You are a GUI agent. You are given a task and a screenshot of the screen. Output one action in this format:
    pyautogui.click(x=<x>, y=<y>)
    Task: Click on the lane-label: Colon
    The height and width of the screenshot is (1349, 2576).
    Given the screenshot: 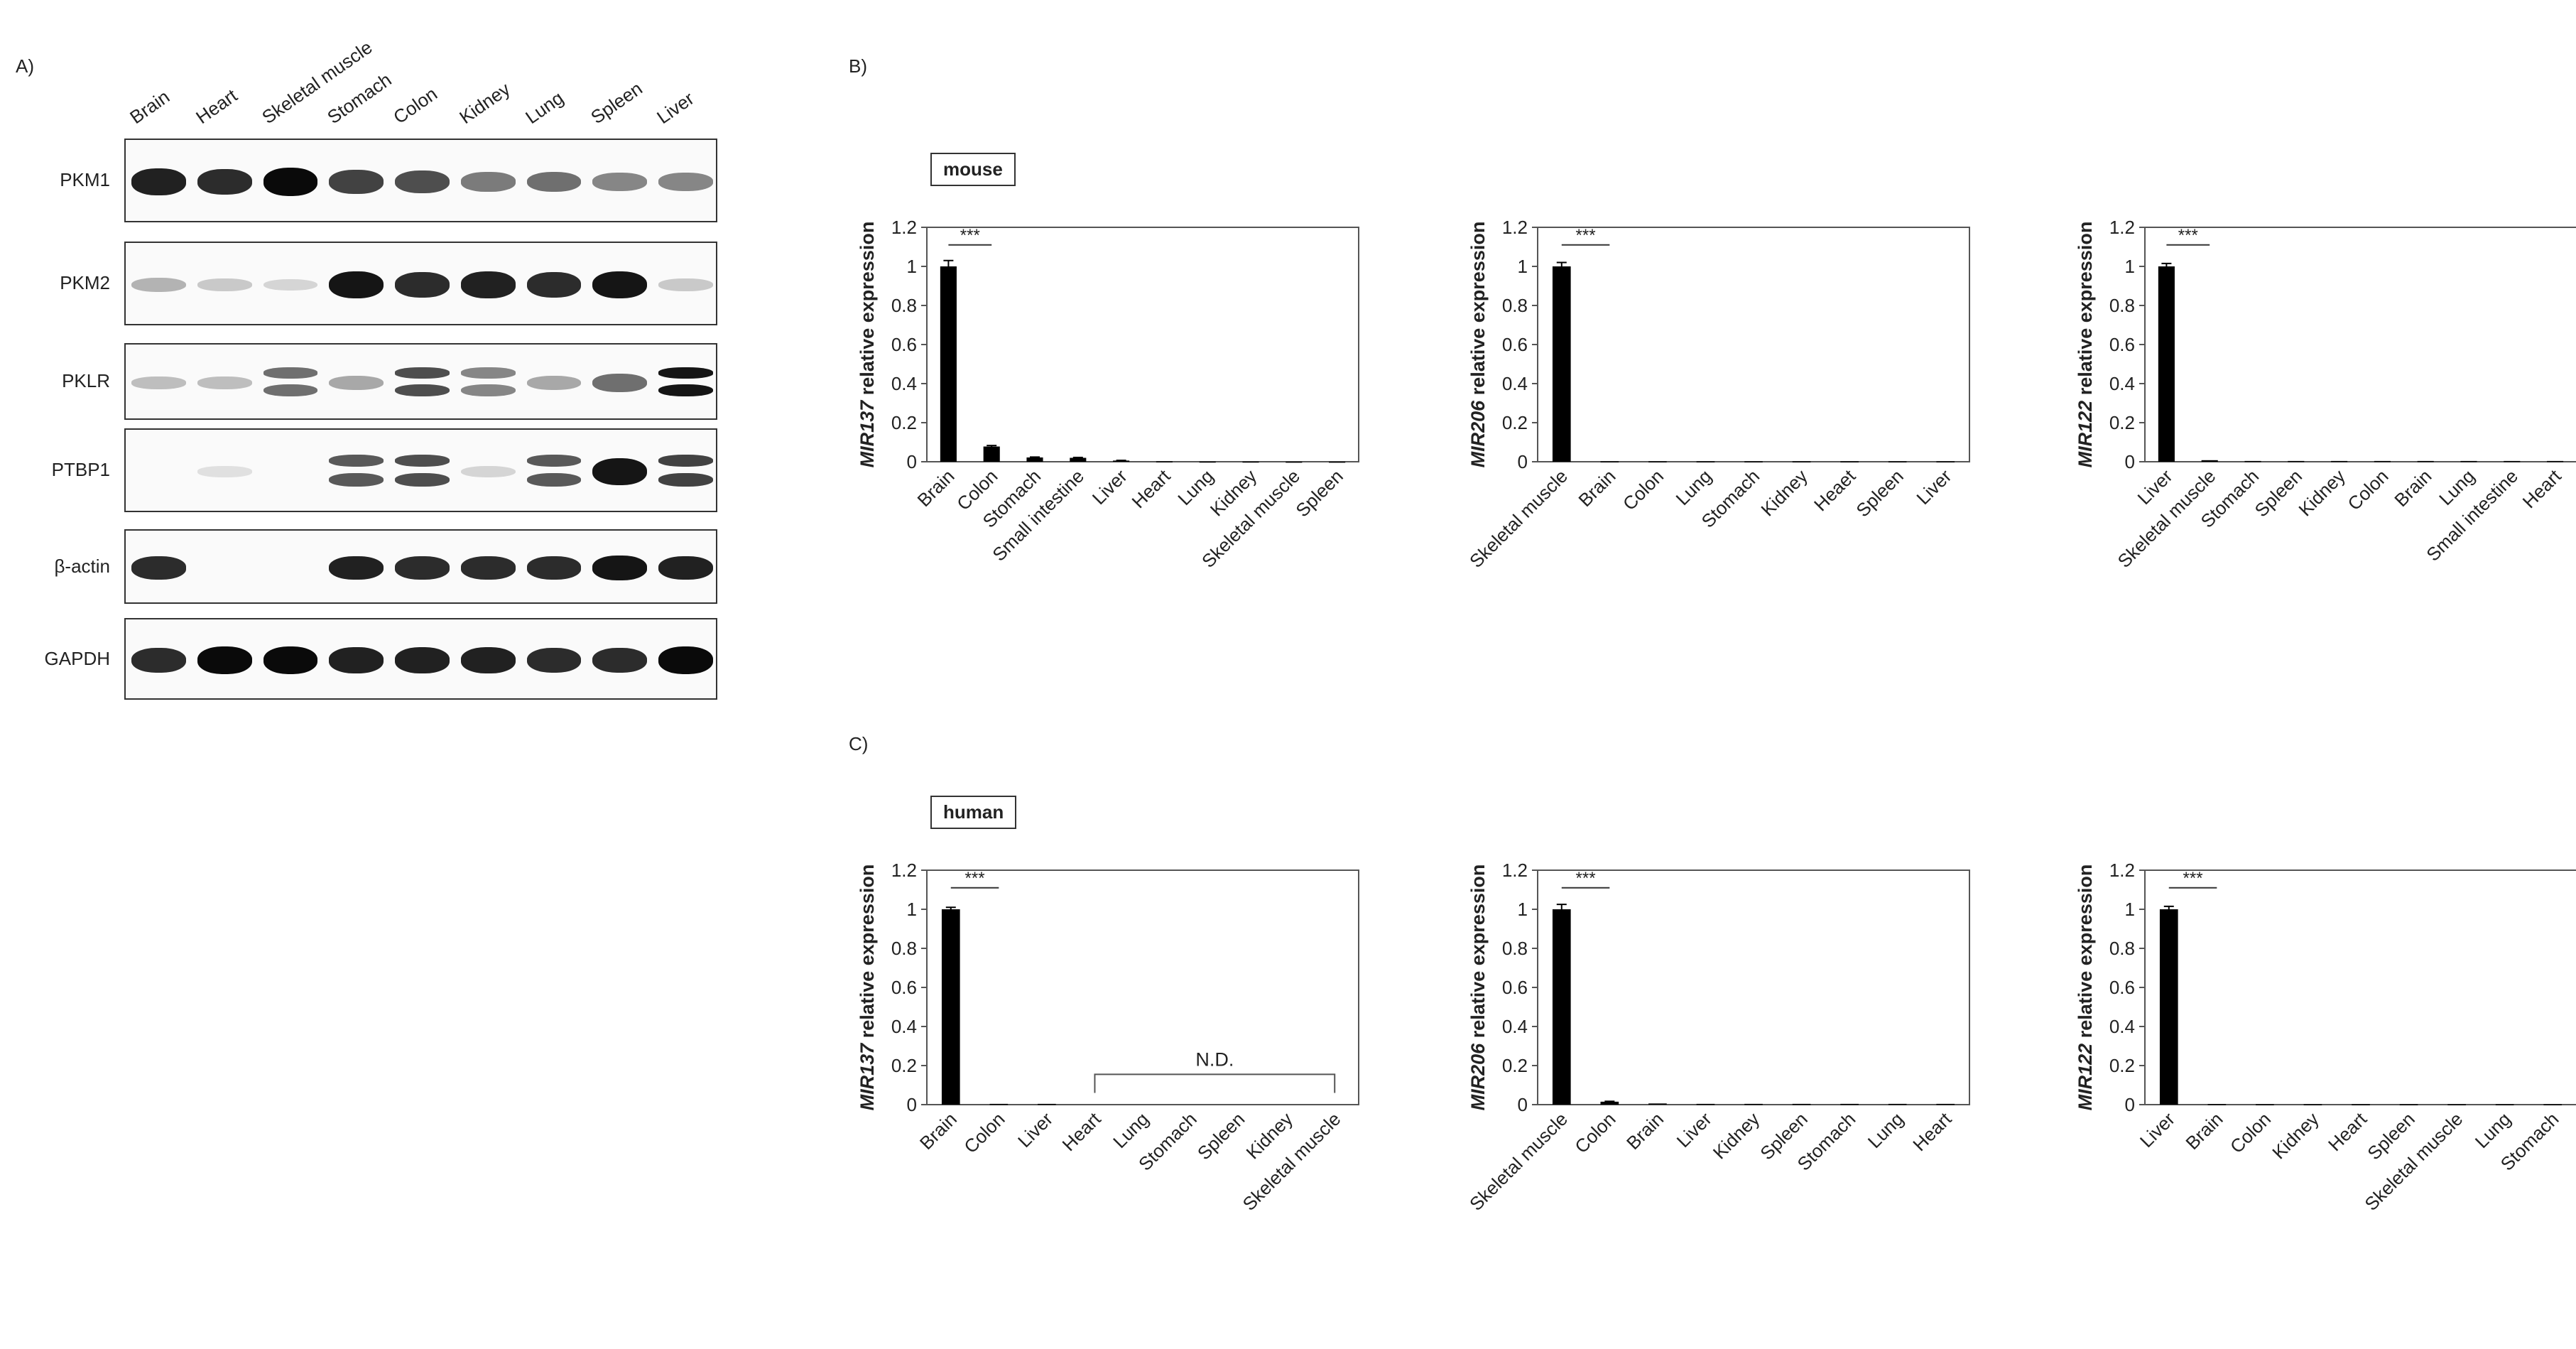 What is the action you would take?
    pyautogui.click(x=415, y=106)
    